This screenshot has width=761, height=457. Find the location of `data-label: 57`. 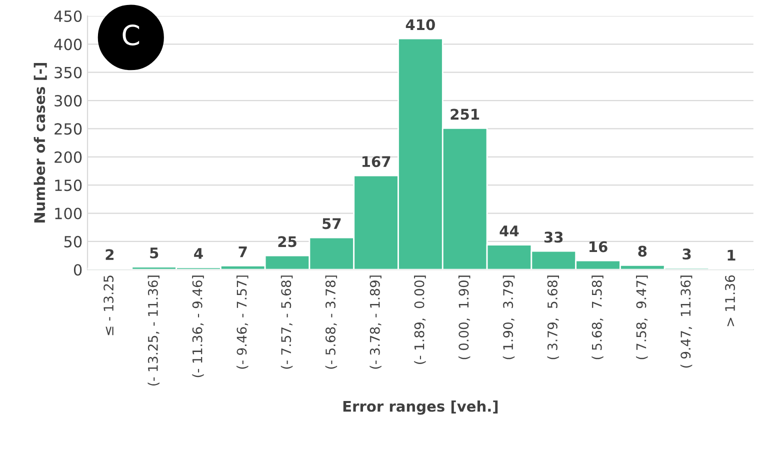

data-label: 57 is located at coordinates (331, 224).